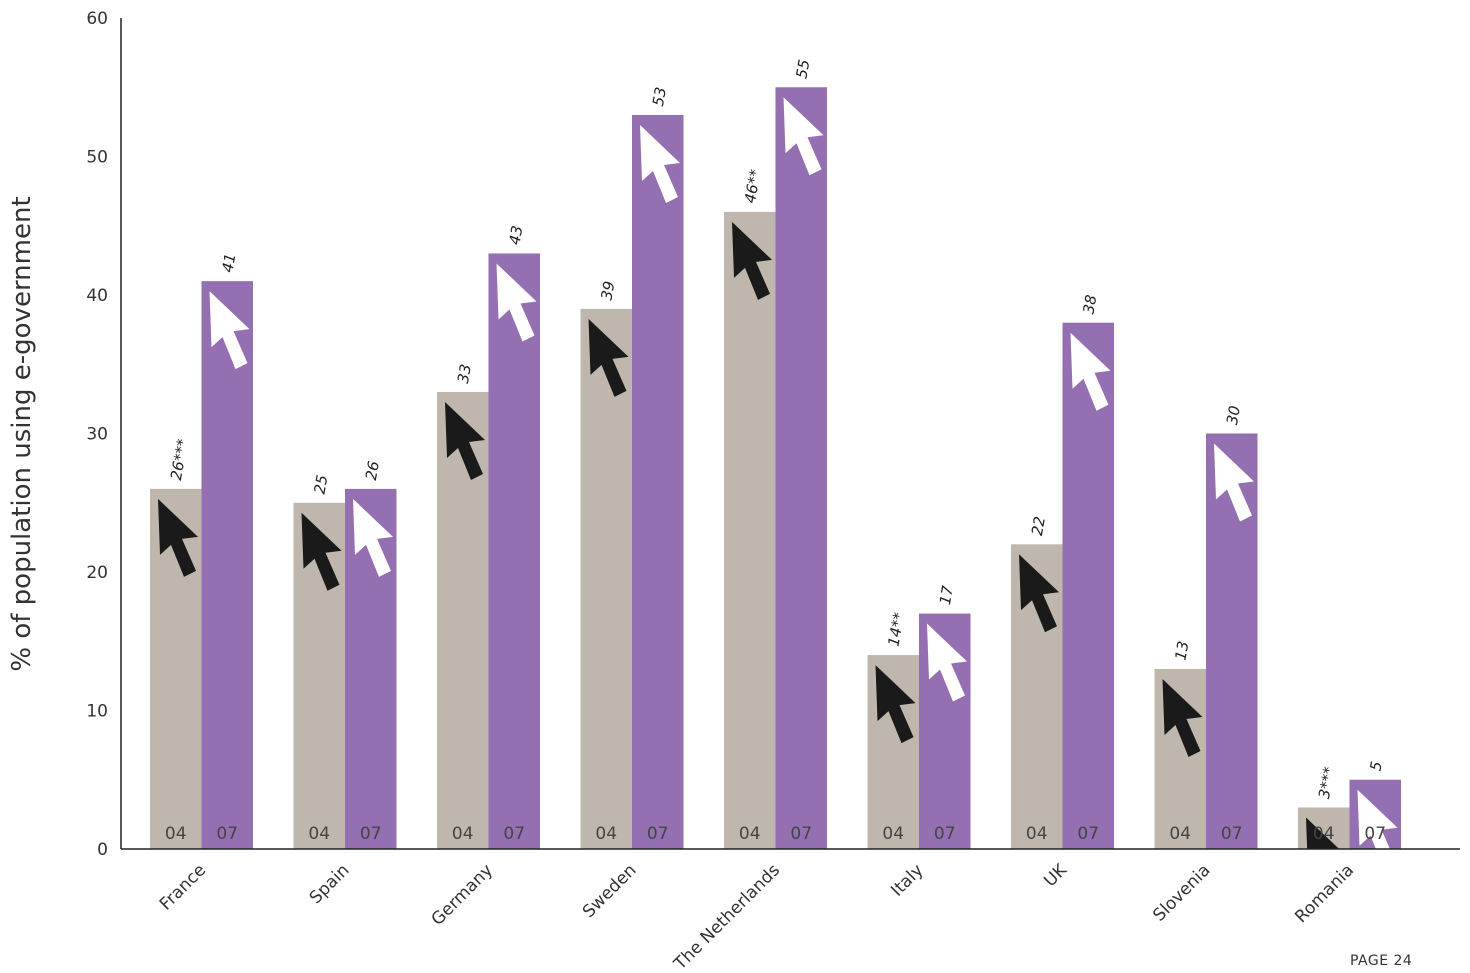  I want to click on data-label: 33, so click(464, 374).